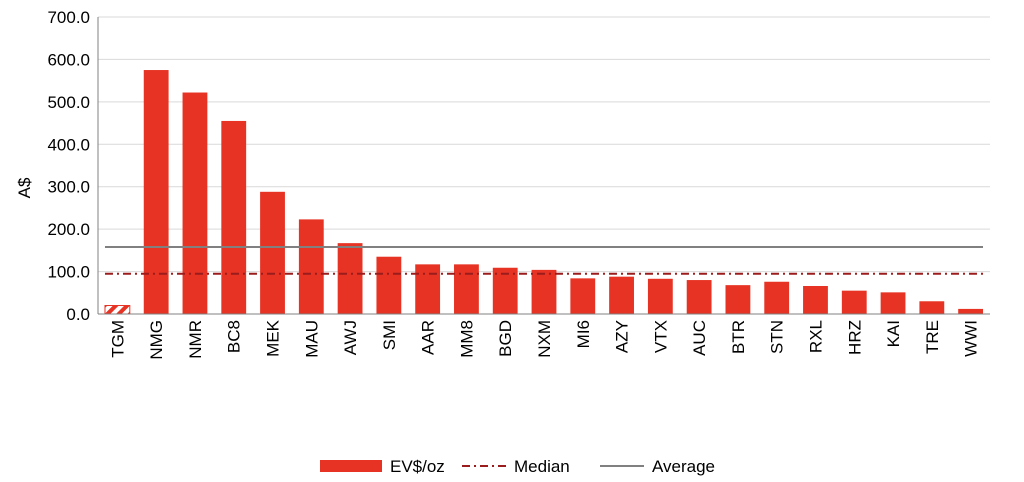 This screenshot has height=482, width=1024. What do you see at coordinates (738, 299) in the screenshot?
I see `bar-btr` at bounding box center [738, 299].